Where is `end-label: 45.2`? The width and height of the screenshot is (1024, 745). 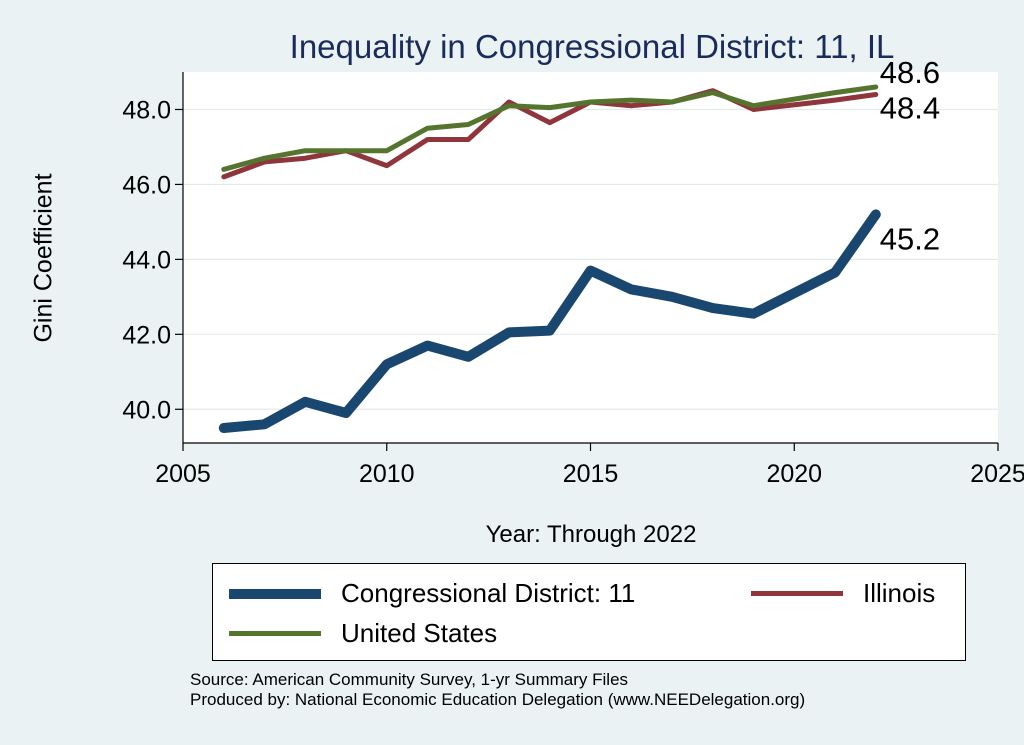
end-label: 45.2 is located at coordinates (910, 238).